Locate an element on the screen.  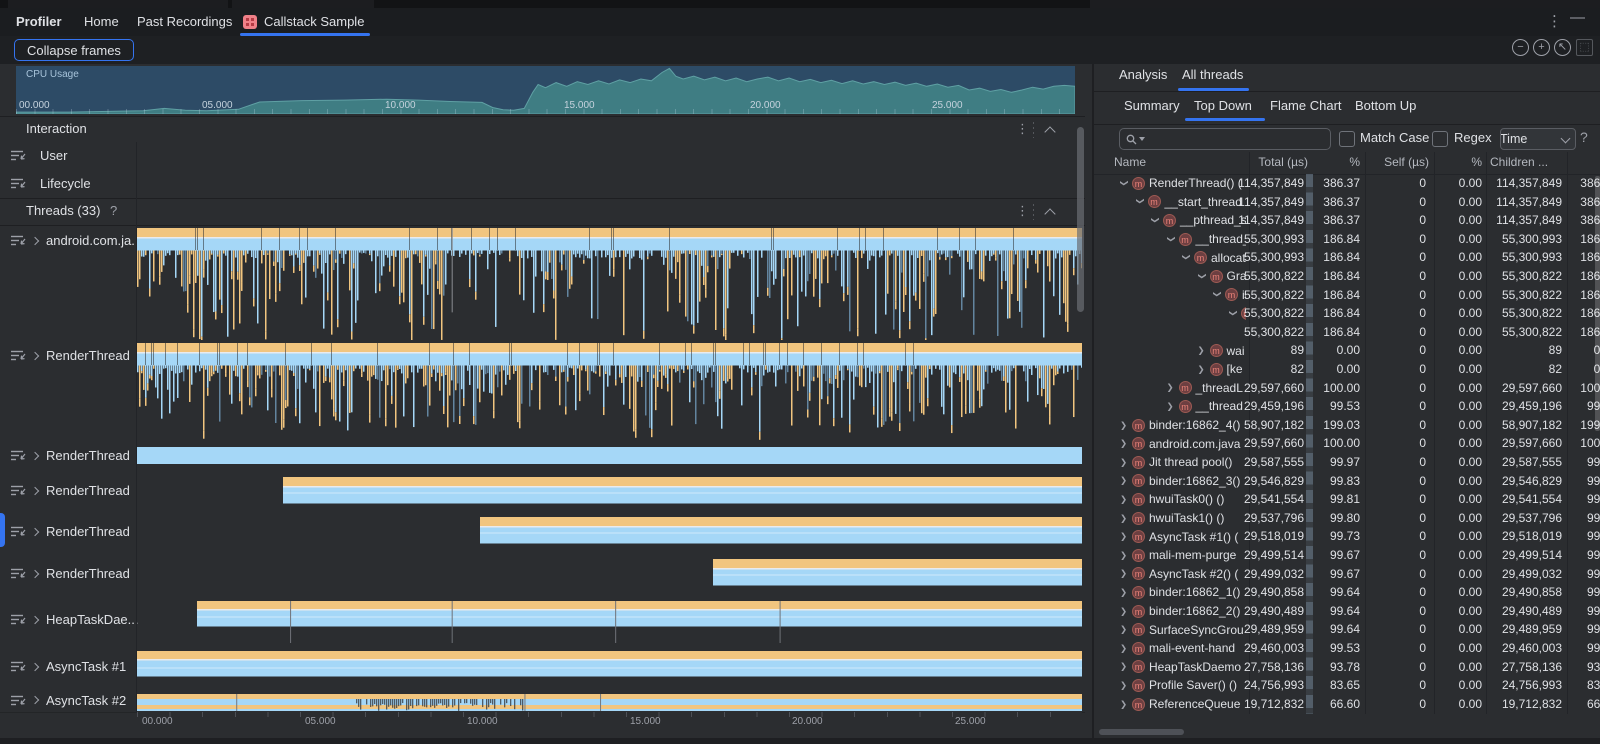
thread-row-1: RenderThread is located at coordinates (542, 391).